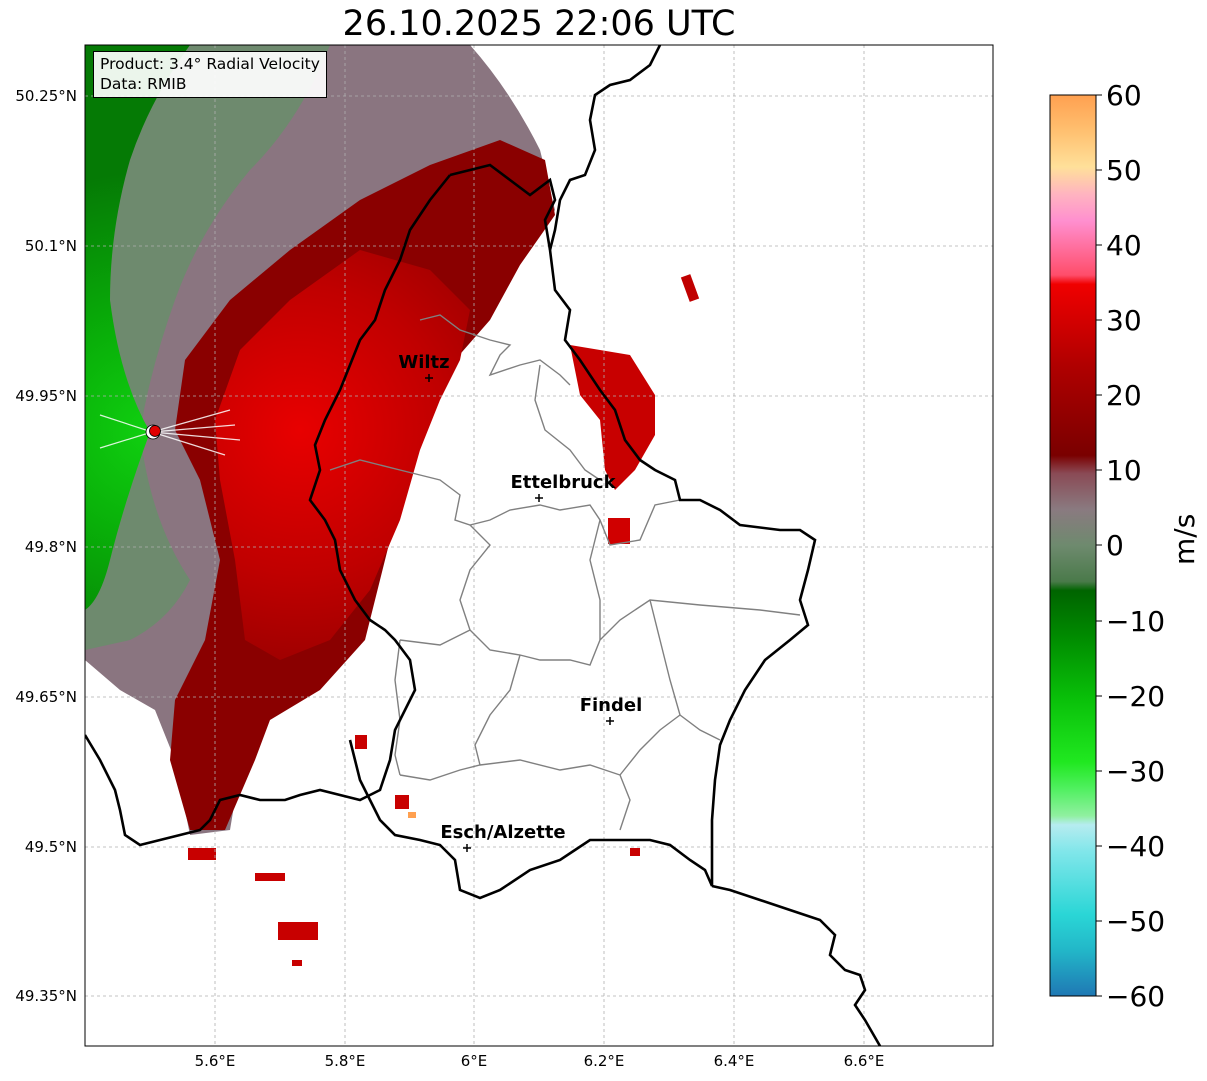 This screenshot has width=1207, height=1081. I want to click on colorbar-tick-label: −40, so click(1135, 846).